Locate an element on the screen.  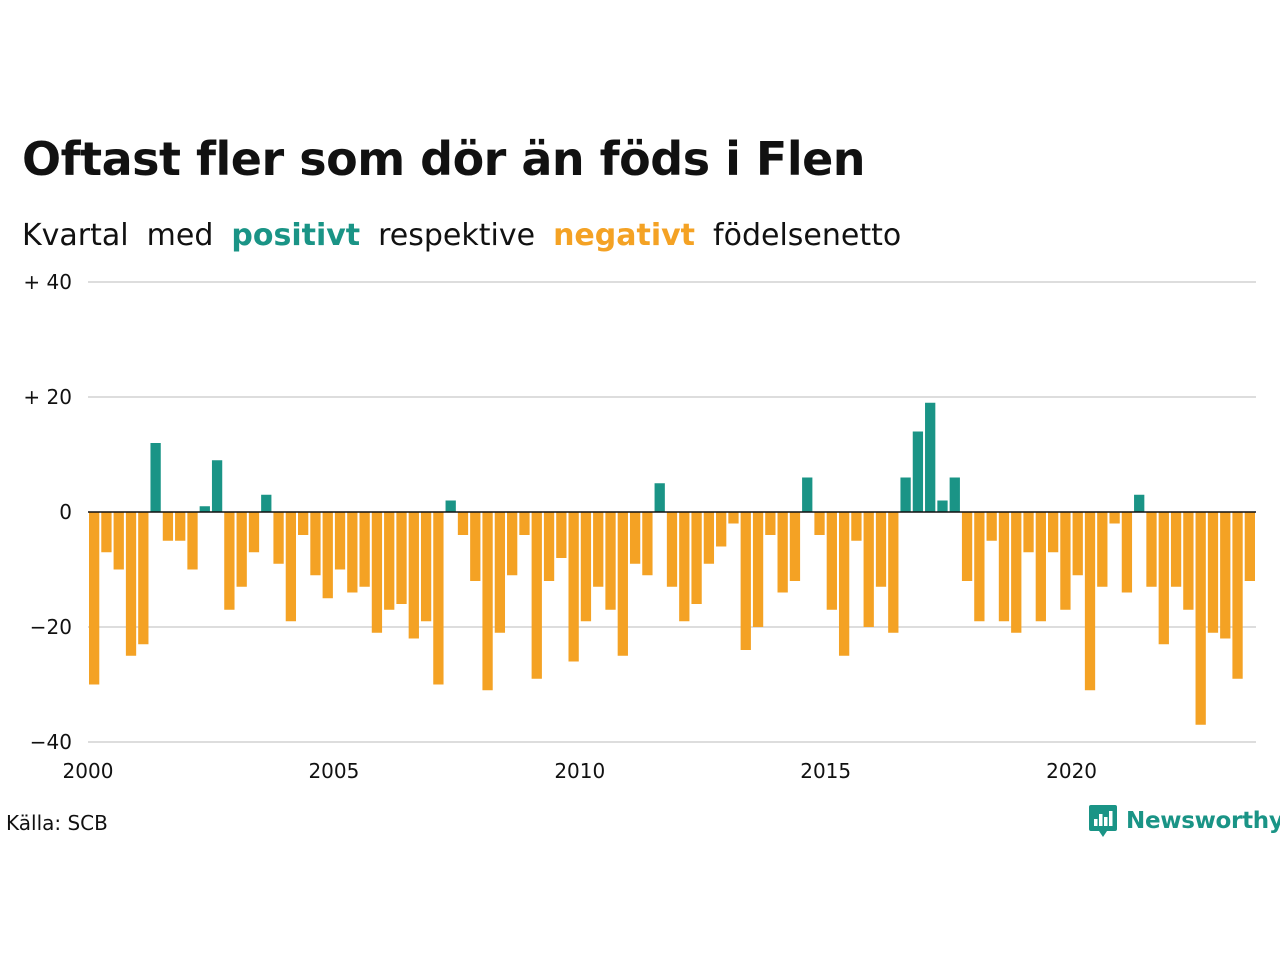
x-tick-label: 2005 is located at coordinates (333, 771).